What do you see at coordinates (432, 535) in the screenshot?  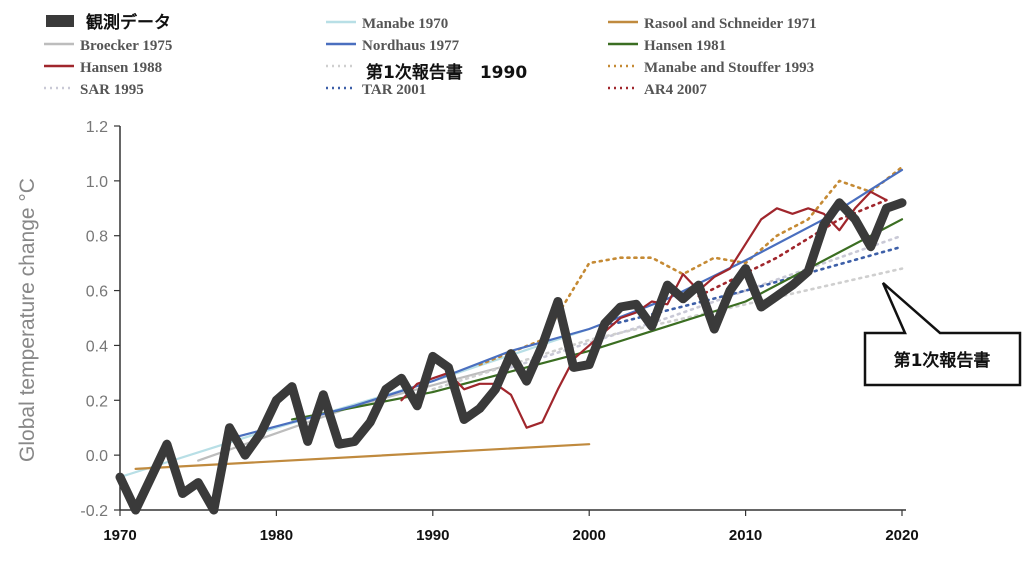 I see `x-tick-label: 1990` at bounding box center [432, 535].